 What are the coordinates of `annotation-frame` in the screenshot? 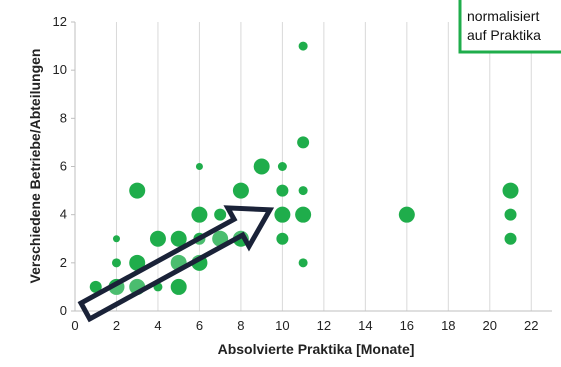 It's located at (509, 27).